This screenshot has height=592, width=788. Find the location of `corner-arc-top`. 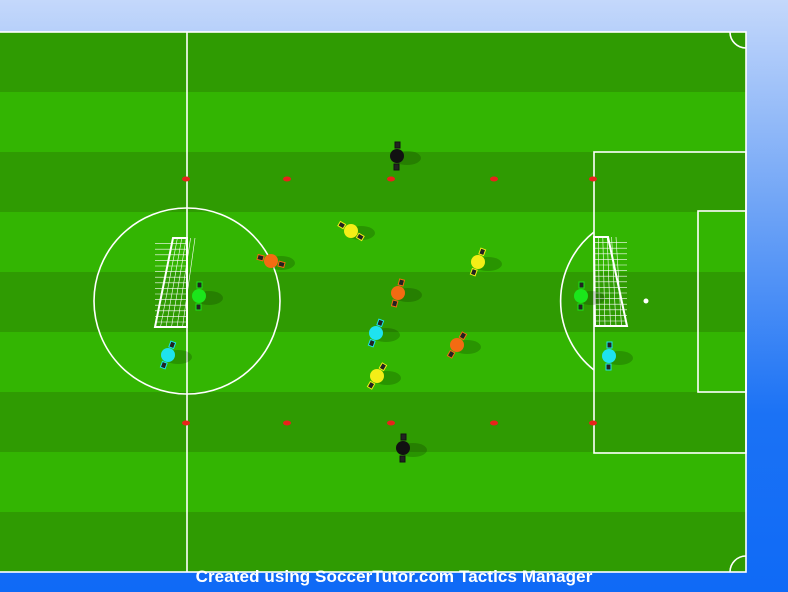

corner-arc-top is located at coordinates (738, 40).